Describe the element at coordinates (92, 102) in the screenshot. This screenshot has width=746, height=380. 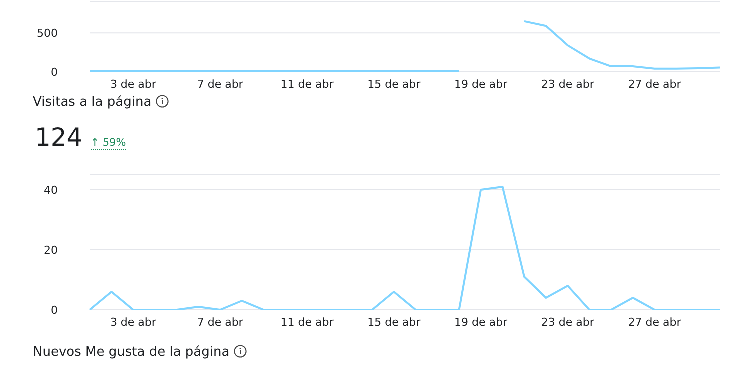
I see `chart-title: Visitas a la página` at that location.